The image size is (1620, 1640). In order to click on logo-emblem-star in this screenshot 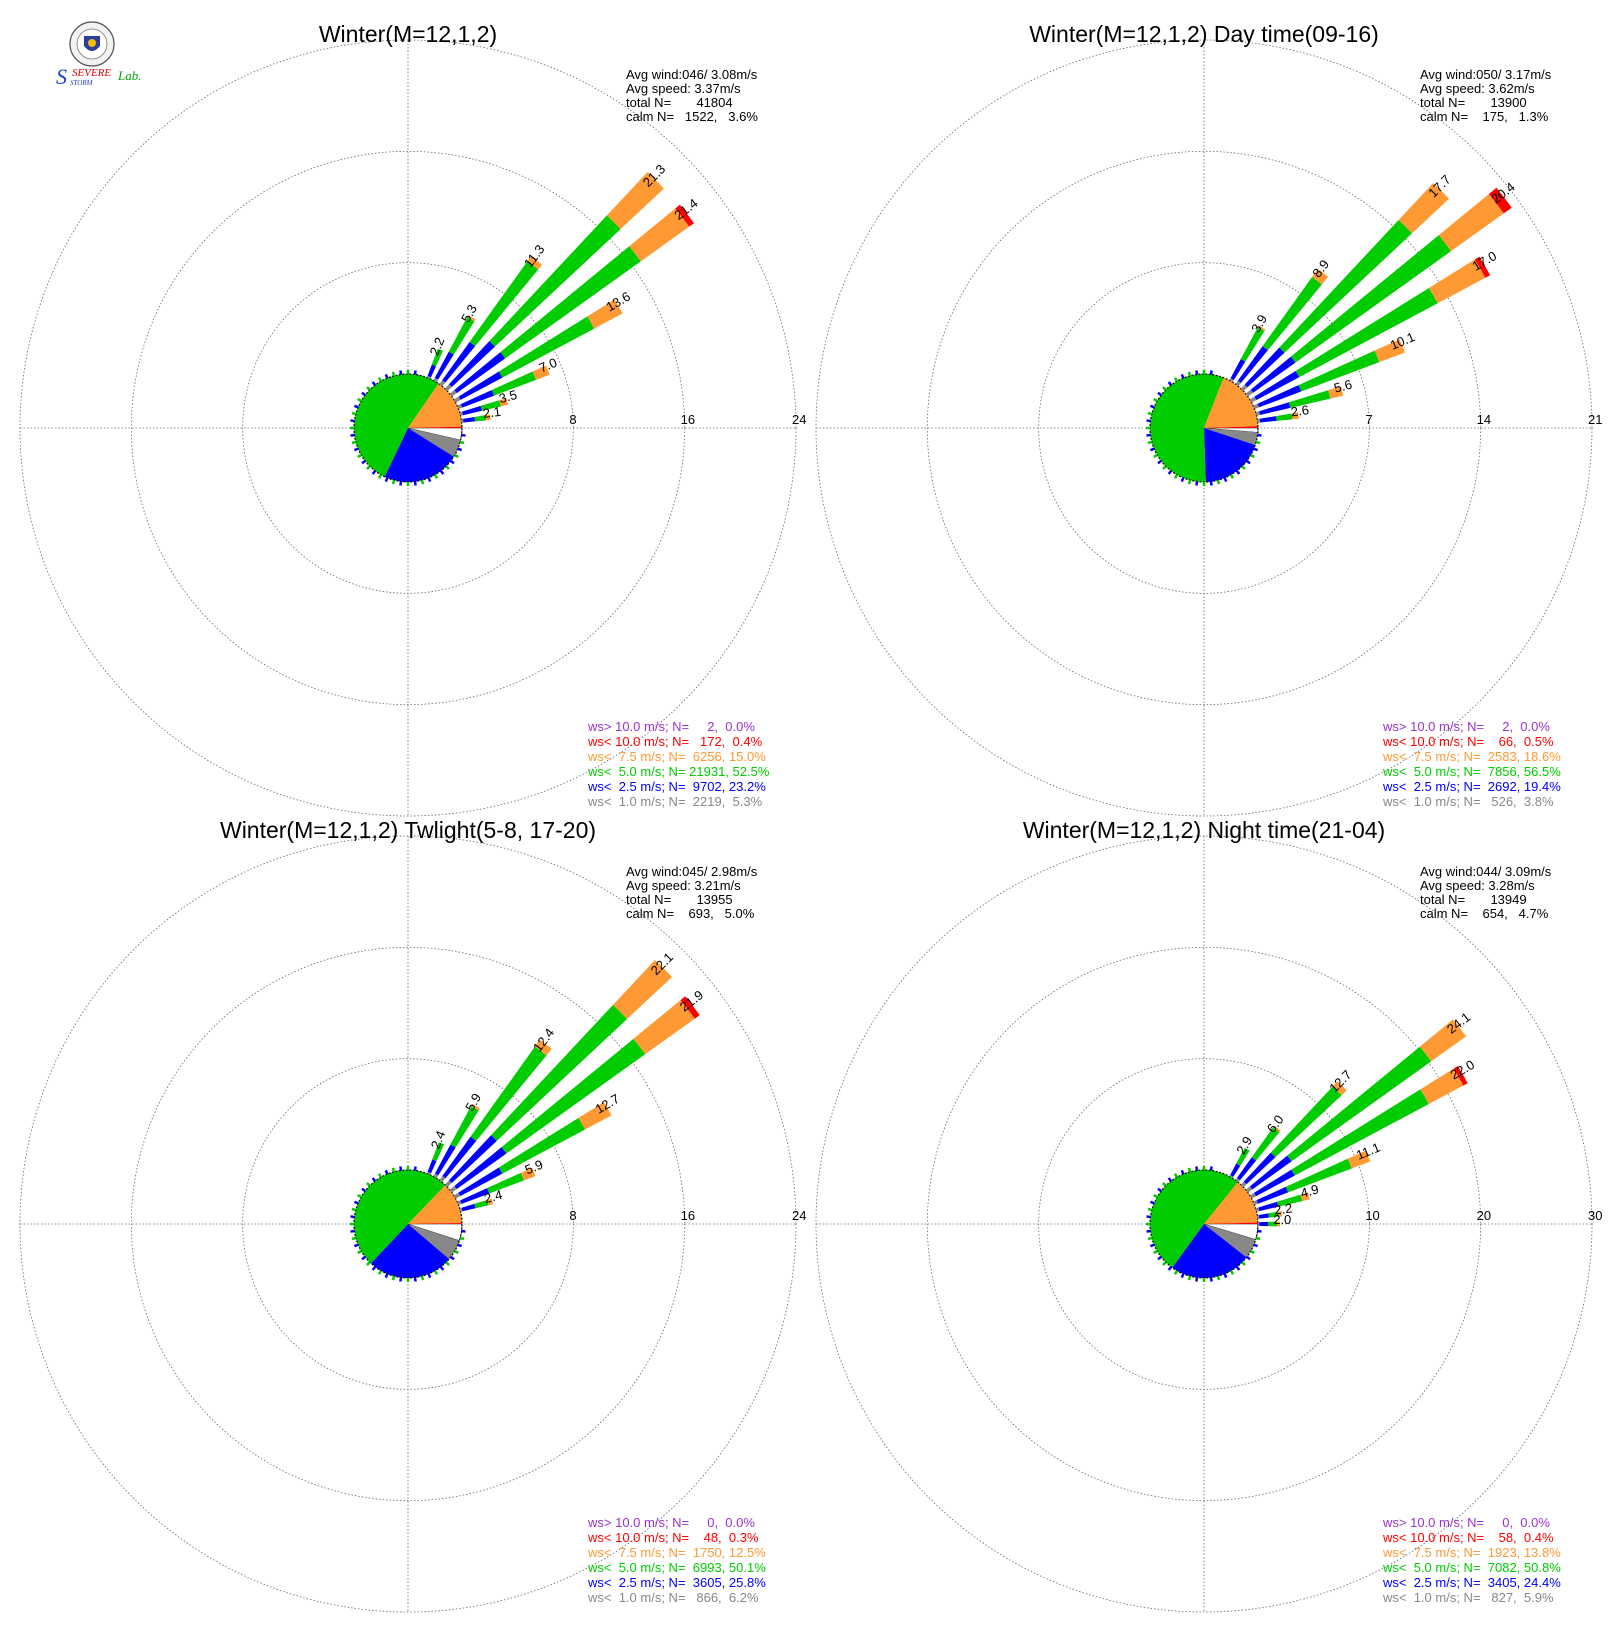, I will do `click(92, 43)`.